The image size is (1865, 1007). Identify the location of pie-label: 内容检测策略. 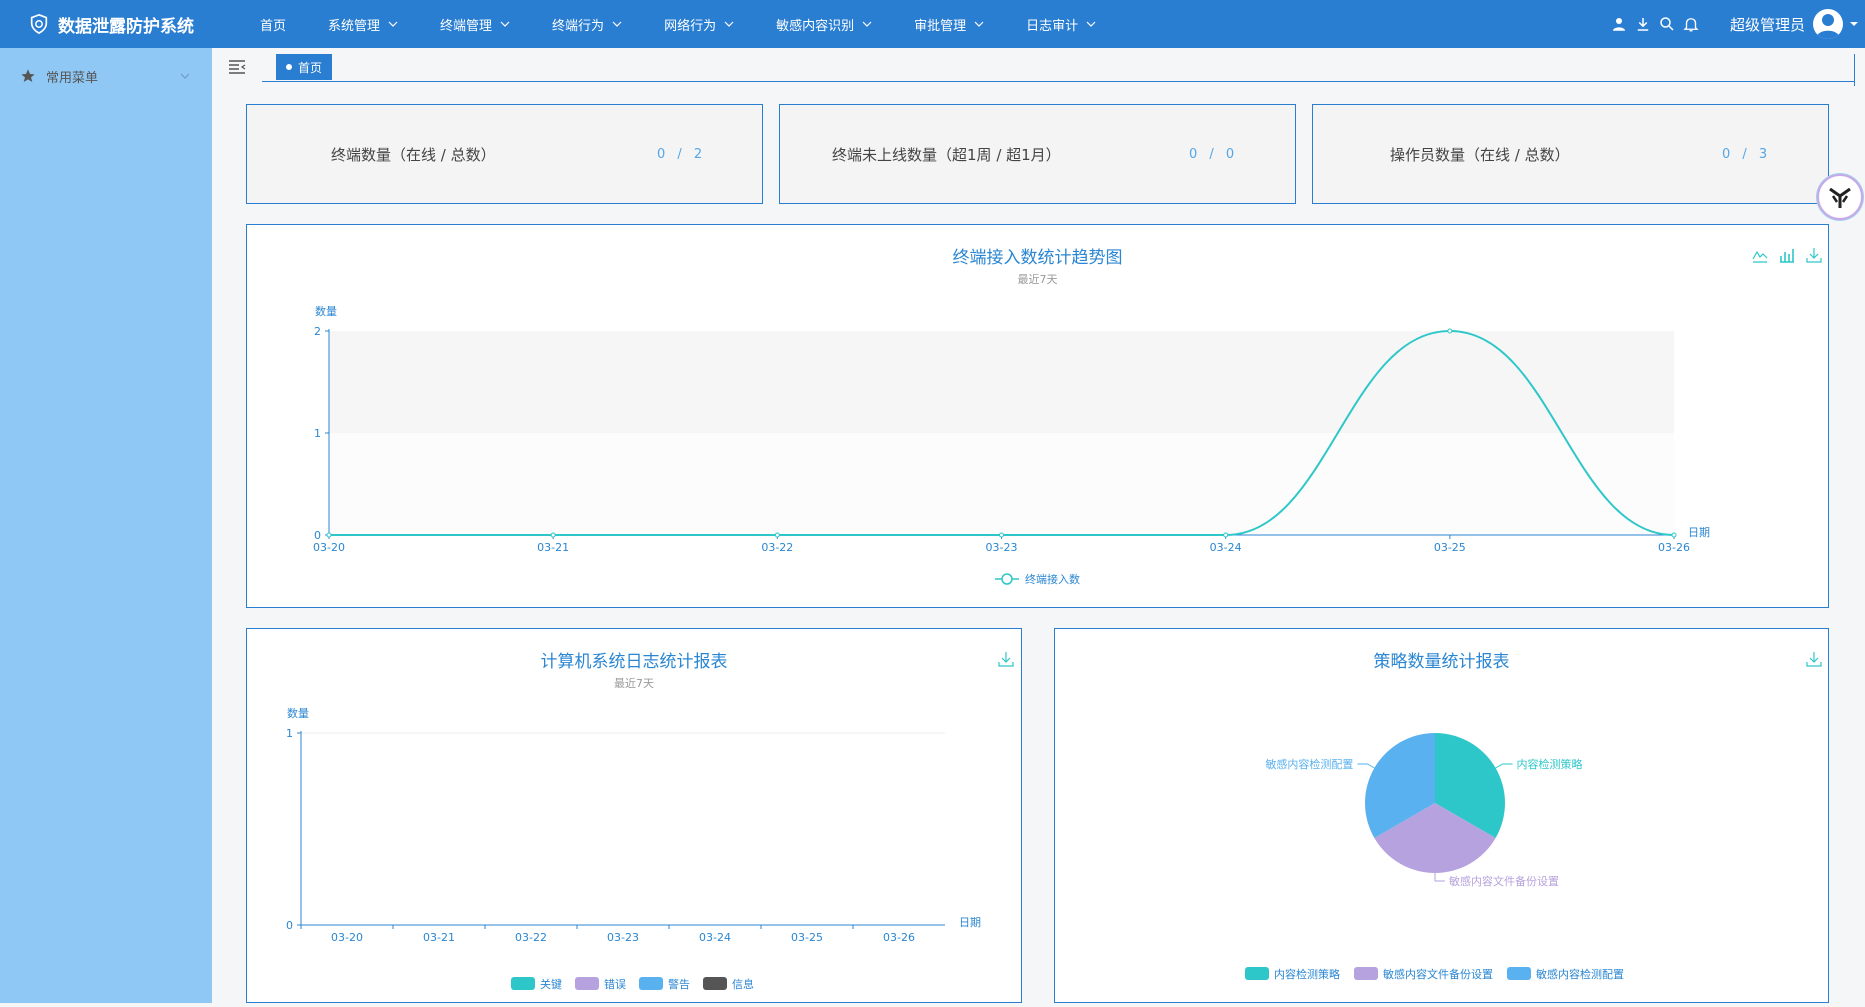
(1550, 764).